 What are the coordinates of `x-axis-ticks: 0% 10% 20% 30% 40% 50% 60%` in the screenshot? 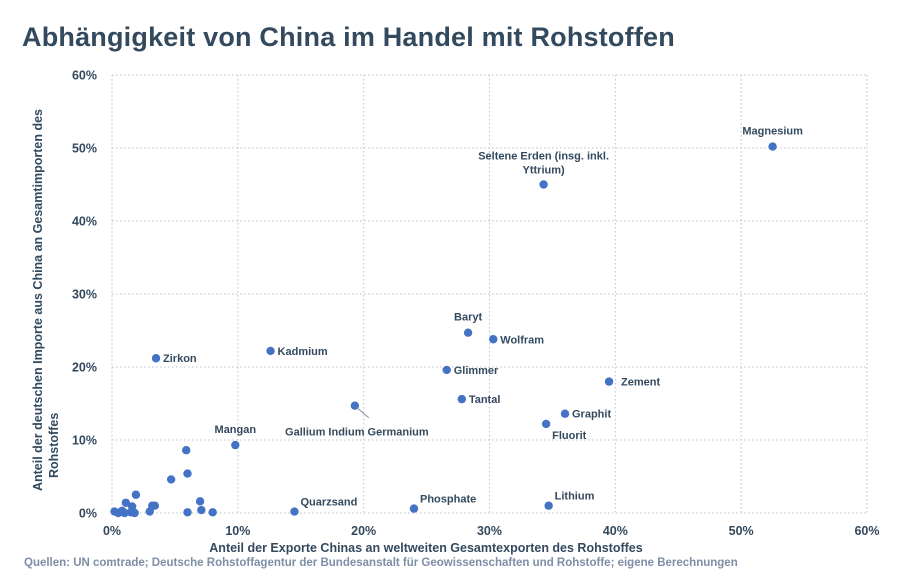 It's located at (491, 531).